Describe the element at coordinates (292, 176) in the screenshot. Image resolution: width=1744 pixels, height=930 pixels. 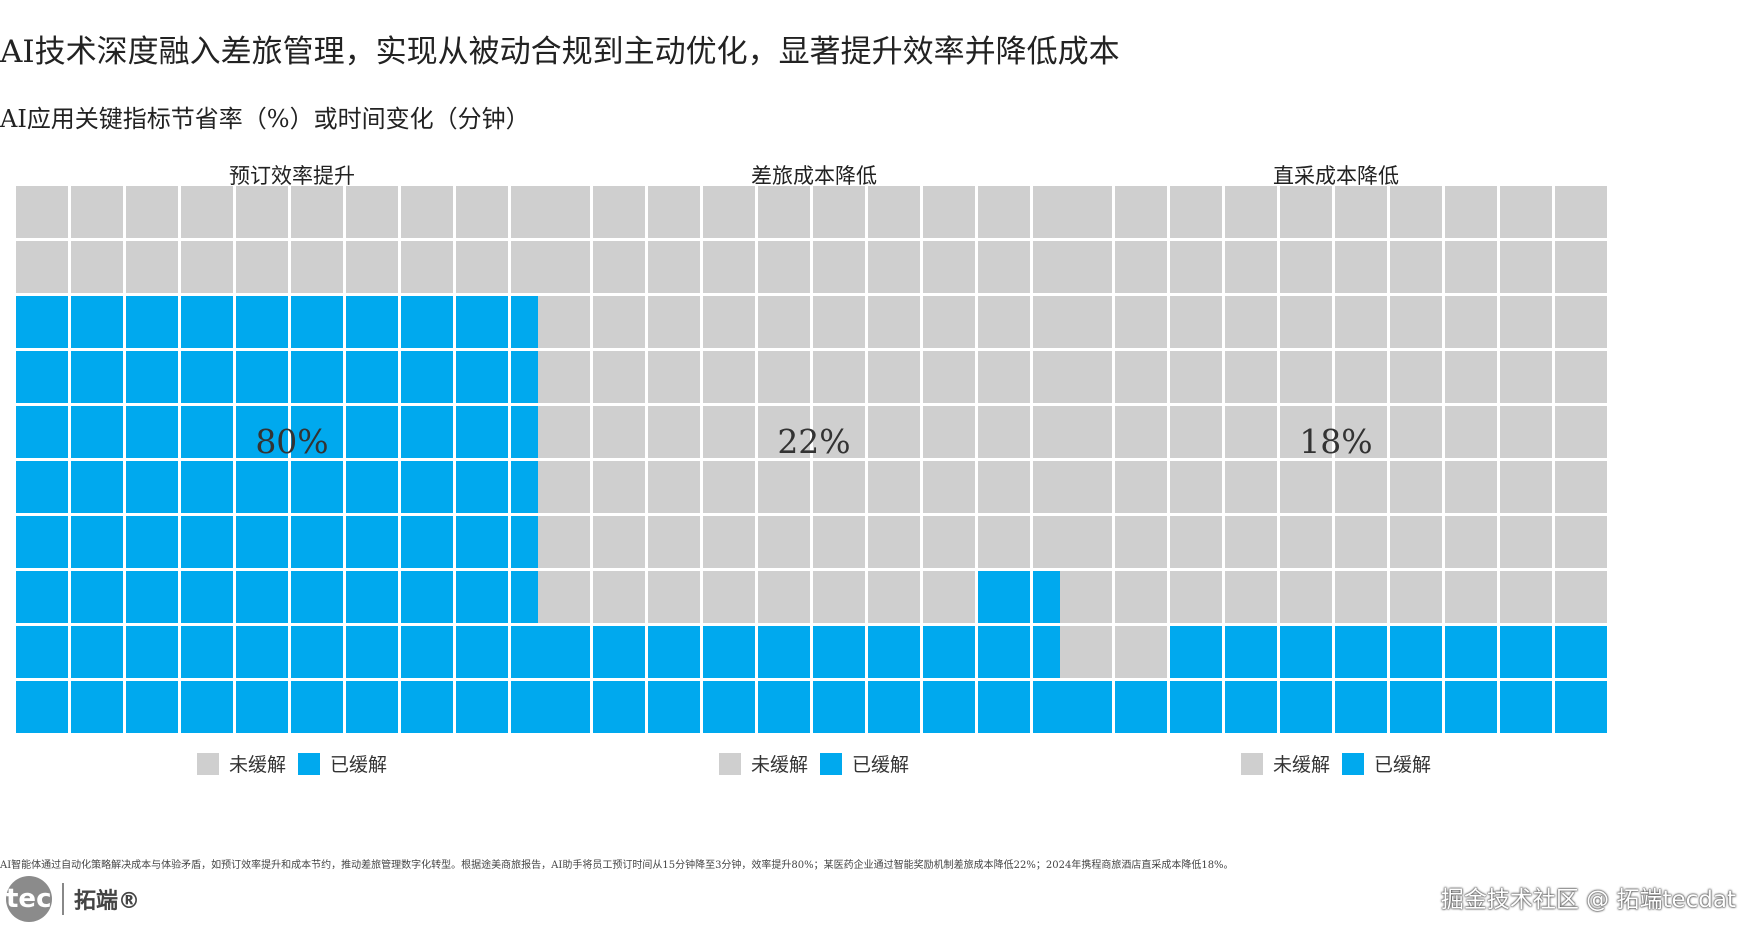
I see `panel-title: 预订效率提升` at that location.